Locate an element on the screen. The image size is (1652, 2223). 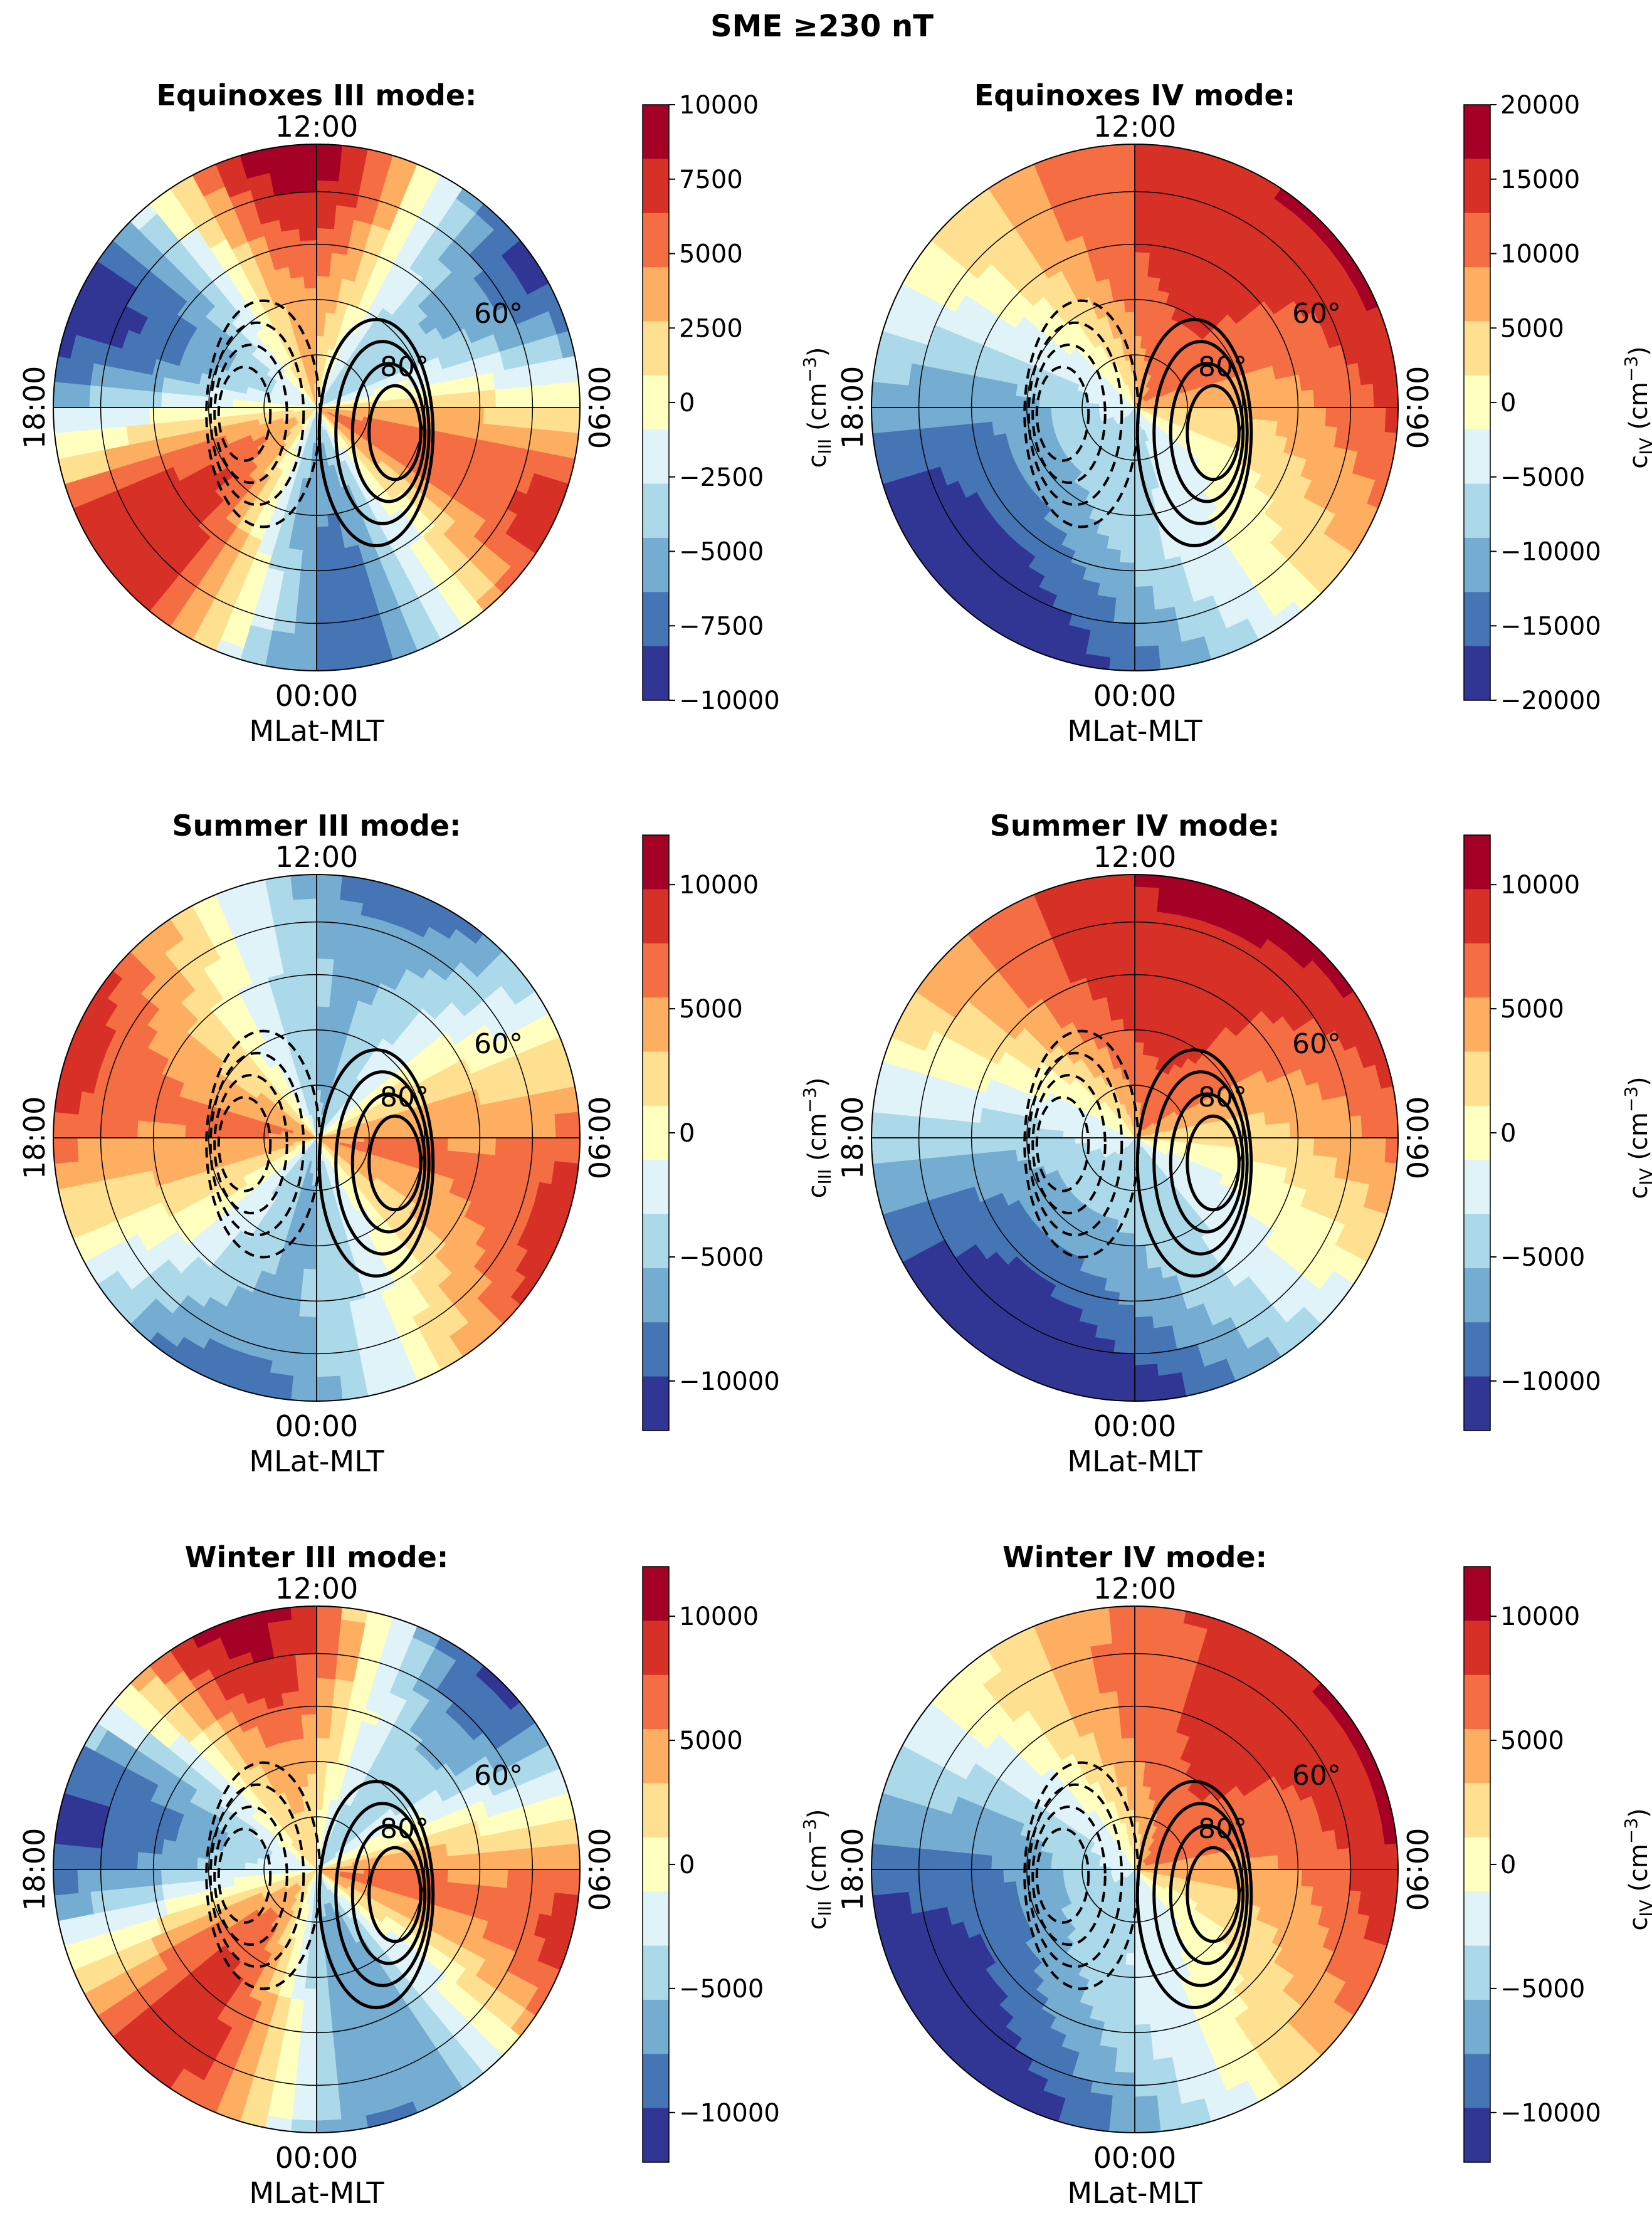
colorbar-label: cIII (cm−3) is located at coordinates (817, 407).